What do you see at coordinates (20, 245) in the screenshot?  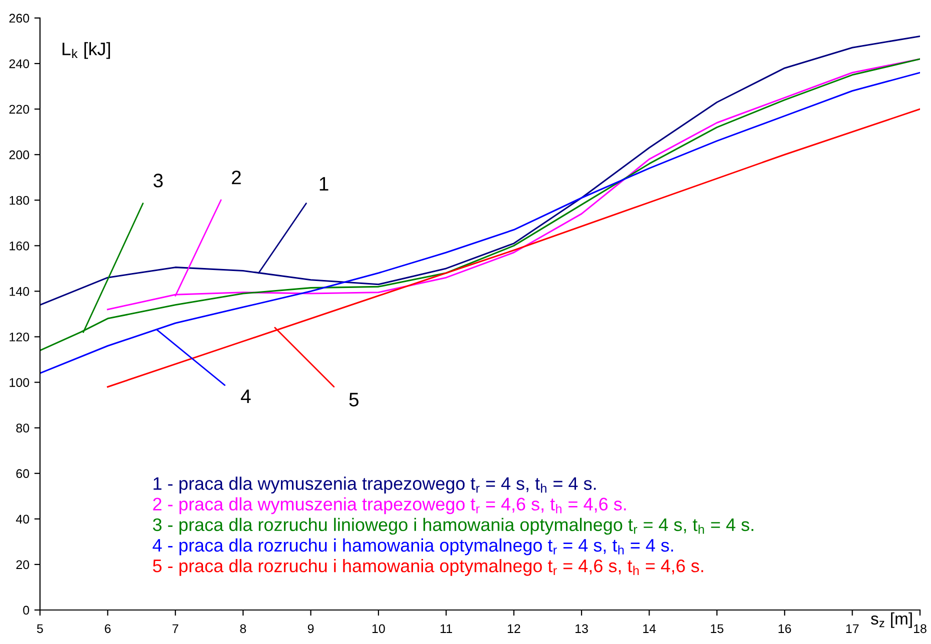 I see `y-tick-label: 160` at bounding box center [20, 245].